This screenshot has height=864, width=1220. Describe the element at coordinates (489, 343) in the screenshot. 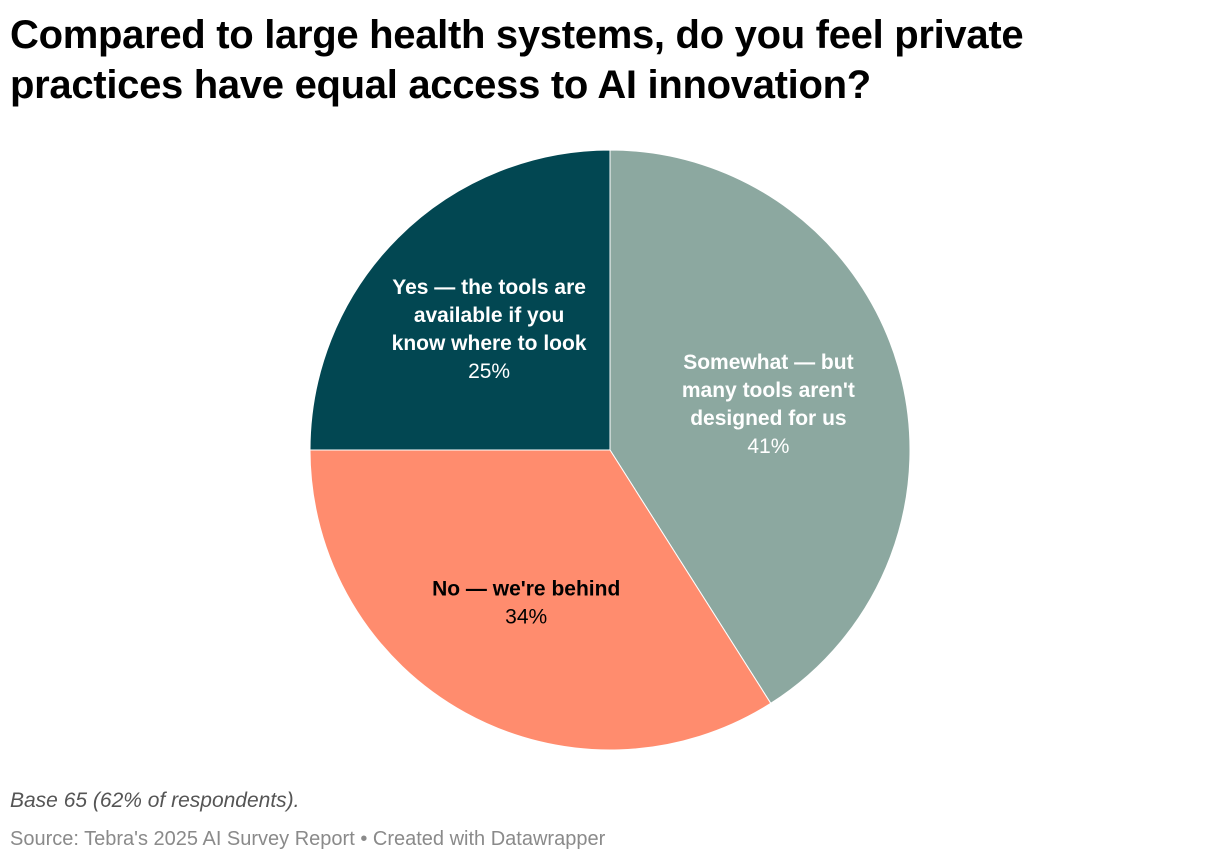

I see `slice-label-line: know where to look` at that location.